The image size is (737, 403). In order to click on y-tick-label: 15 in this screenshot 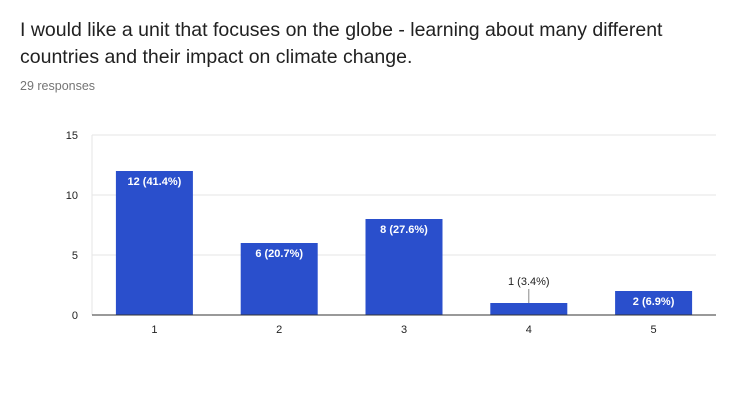, I will do `click(72, 136)`.